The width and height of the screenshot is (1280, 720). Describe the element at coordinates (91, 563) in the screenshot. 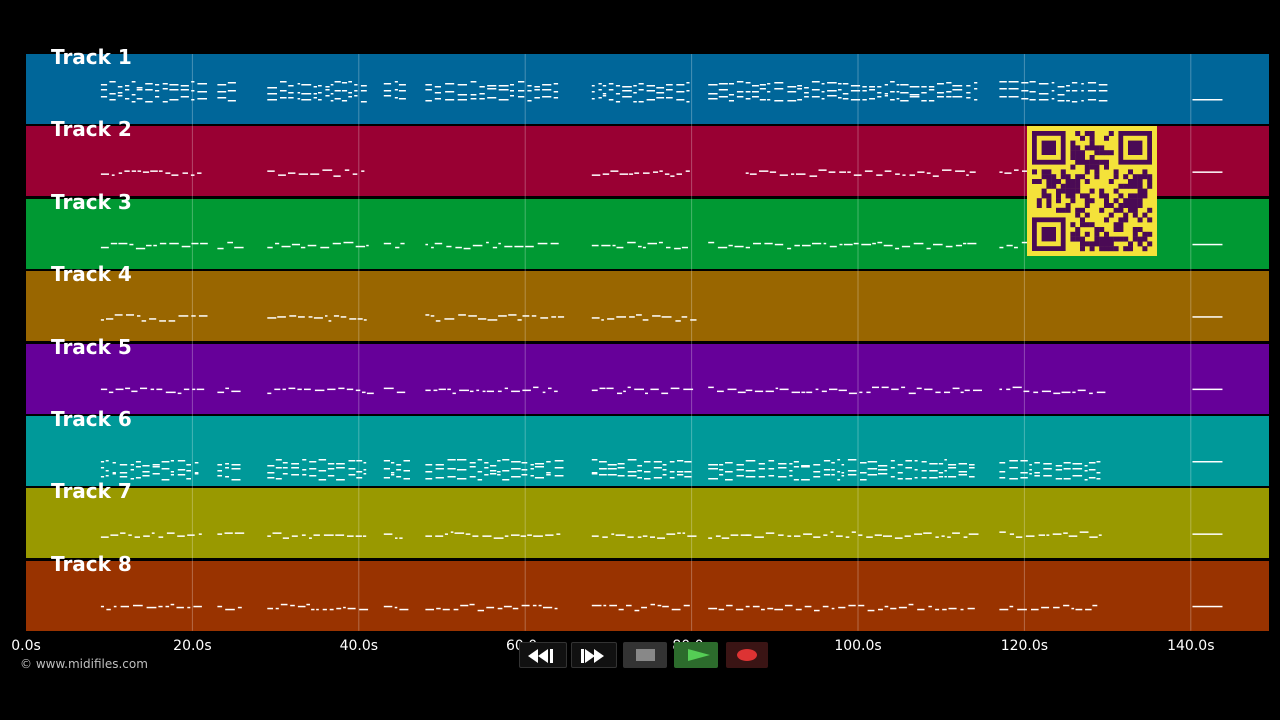

I see `track-label-8: Track 8` at that location.